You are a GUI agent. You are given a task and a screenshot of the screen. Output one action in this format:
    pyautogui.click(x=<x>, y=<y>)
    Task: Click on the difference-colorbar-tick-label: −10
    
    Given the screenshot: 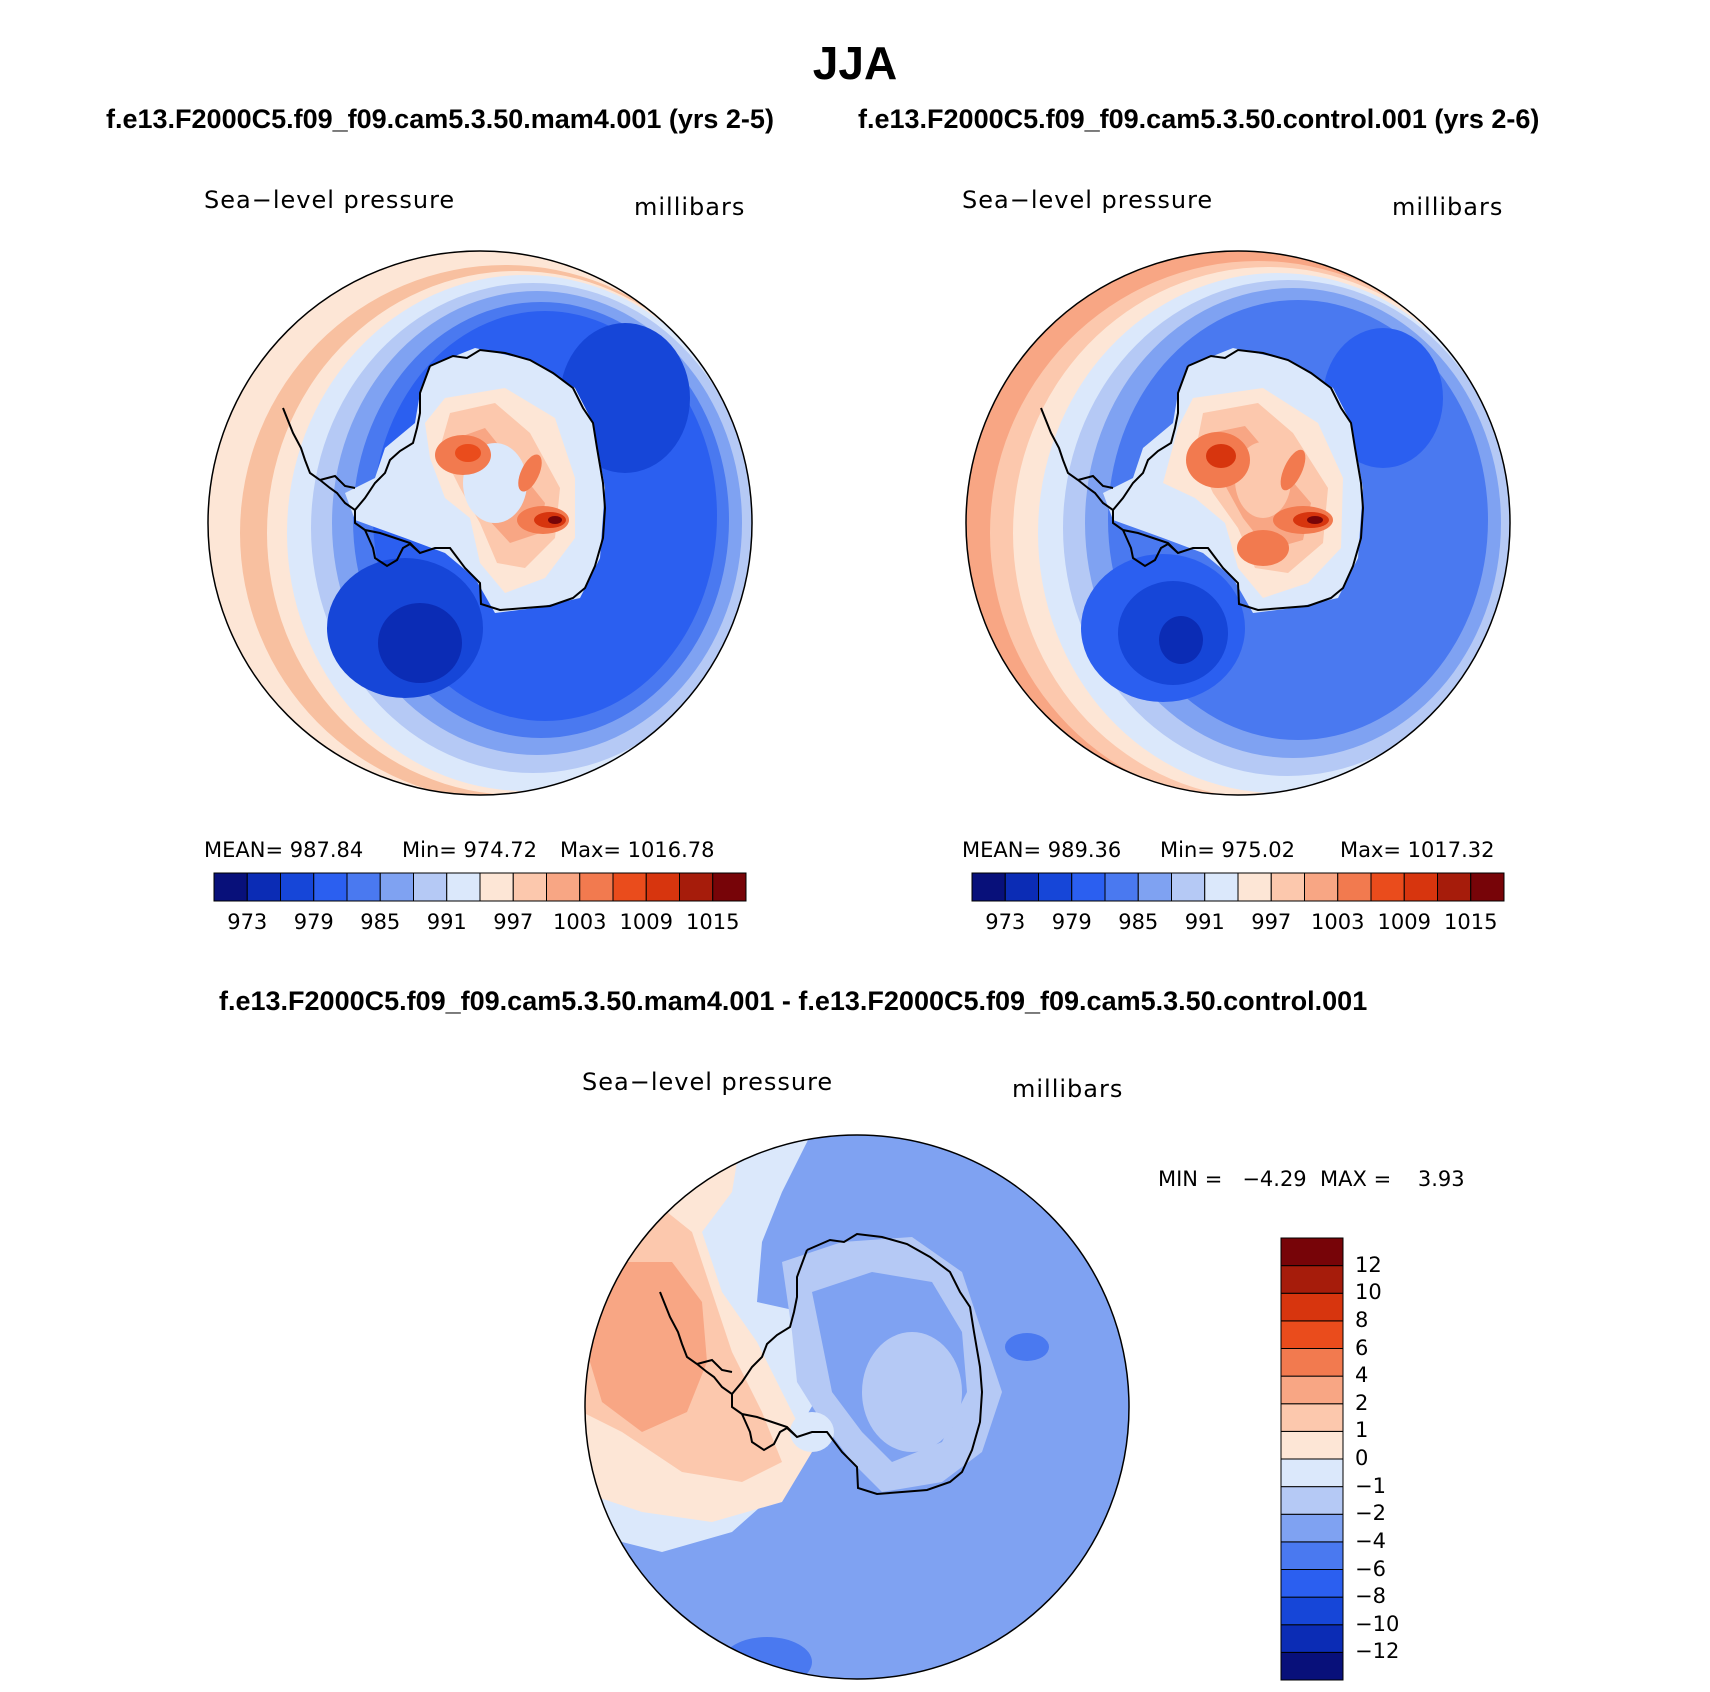 What is the action you would take?
    pyautogui.click(x=1377, y=1623)
    